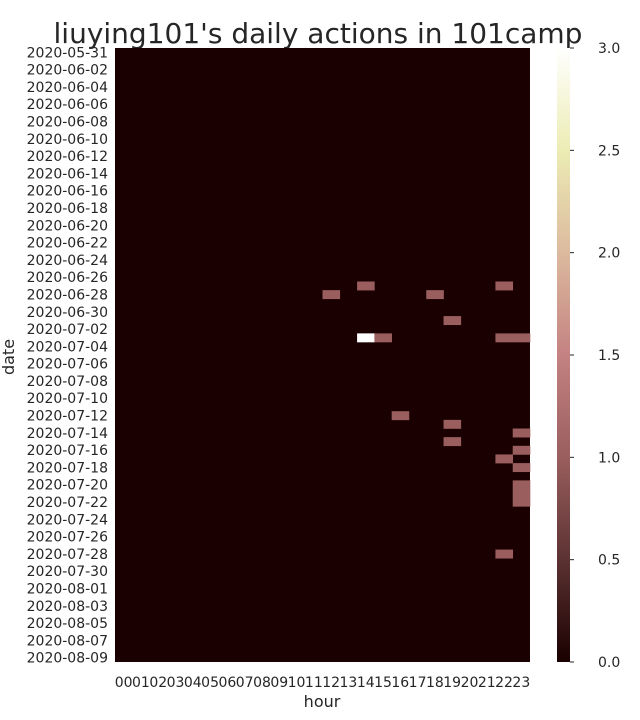 This screenshot has width=640, height=720. I want to click on y-tick-label: 2020-08-05, so click(67, 624).